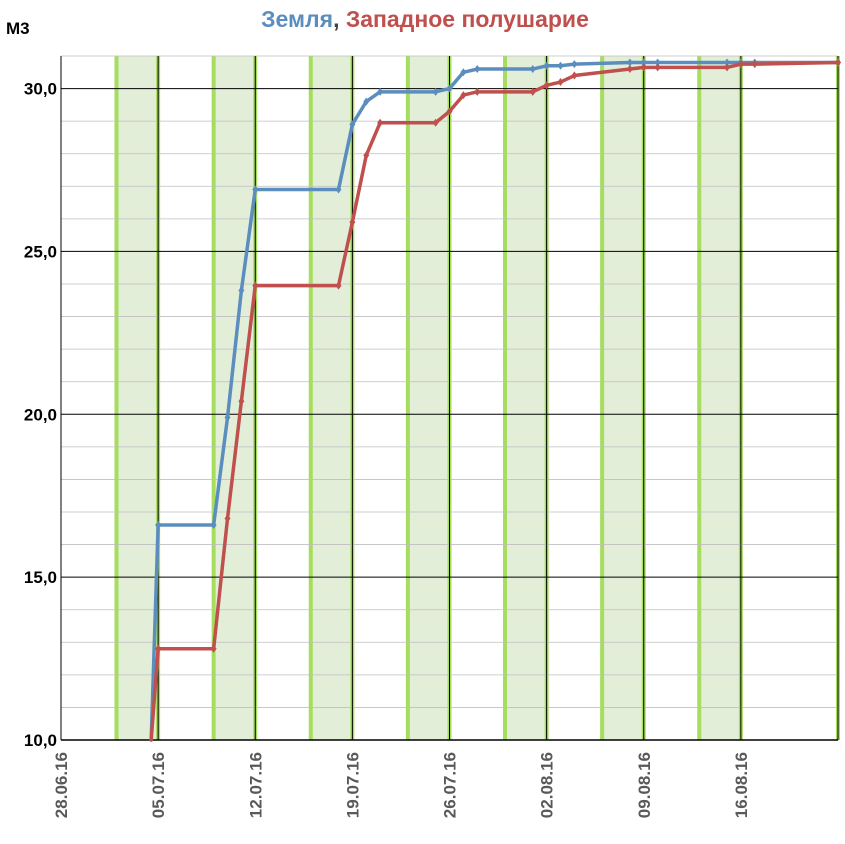 This screenshot has height=844, width=845. What do you see at coordinates (741, 785) in the screenshot?
I see `x-tick-label: 16.08.16` at bounding box center [741, 785].